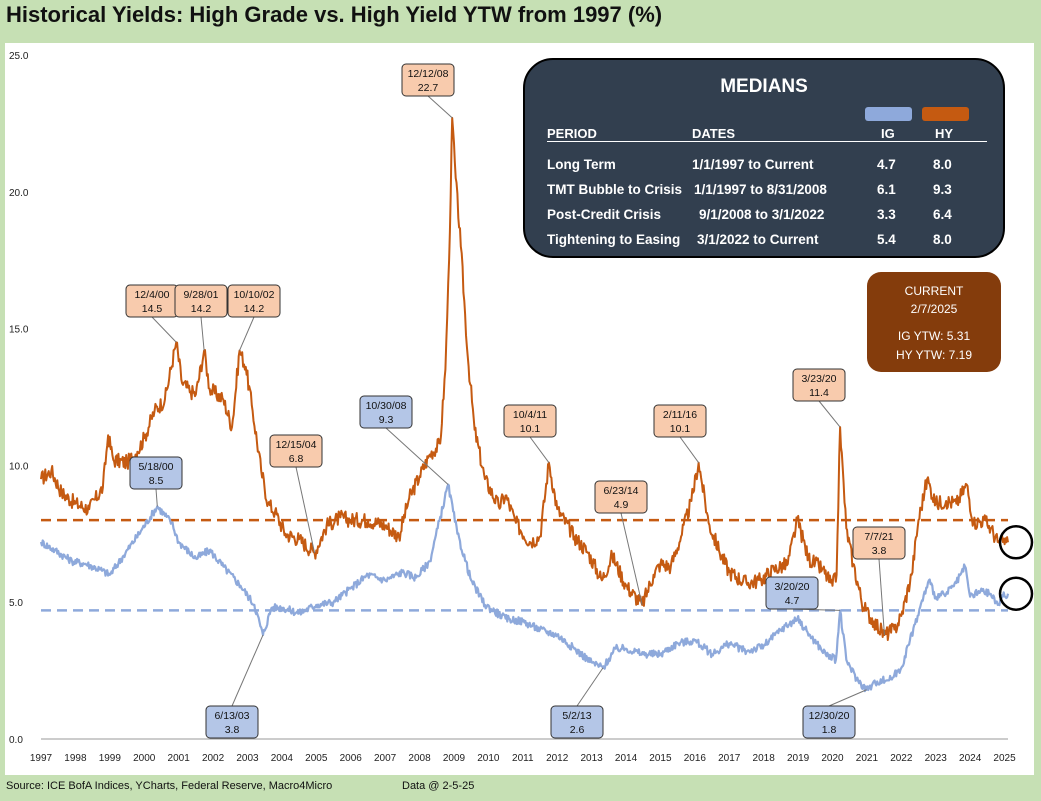 Image resolution: width=1041 pixels, height=801 pixels. Describe the element at coordinates (247, 758) in the screenshot. I see `x-tick-label: 2003` at that location.